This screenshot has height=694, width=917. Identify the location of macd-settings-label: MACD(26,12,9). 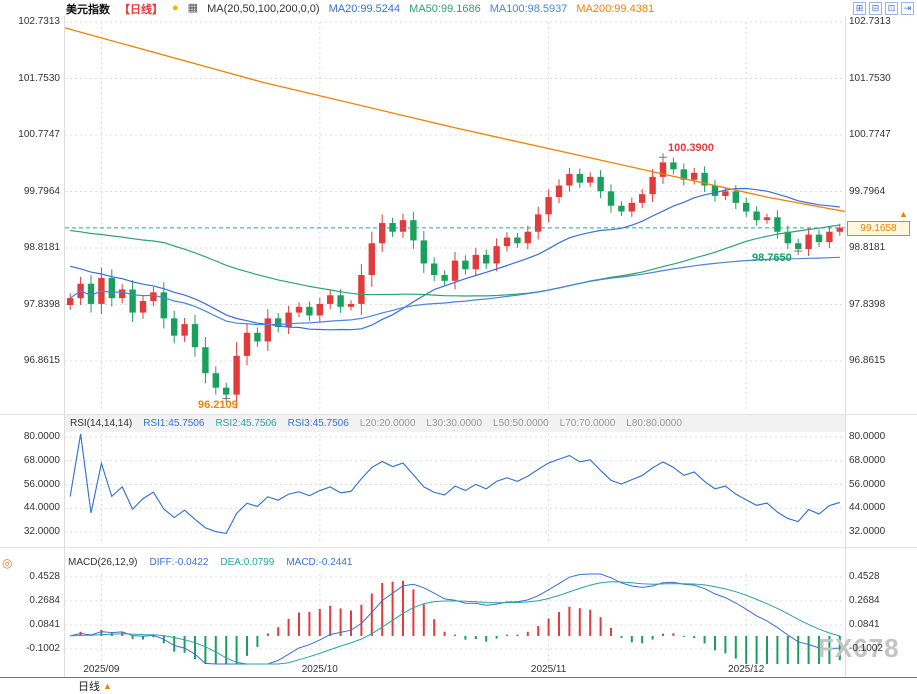
(103, 562).